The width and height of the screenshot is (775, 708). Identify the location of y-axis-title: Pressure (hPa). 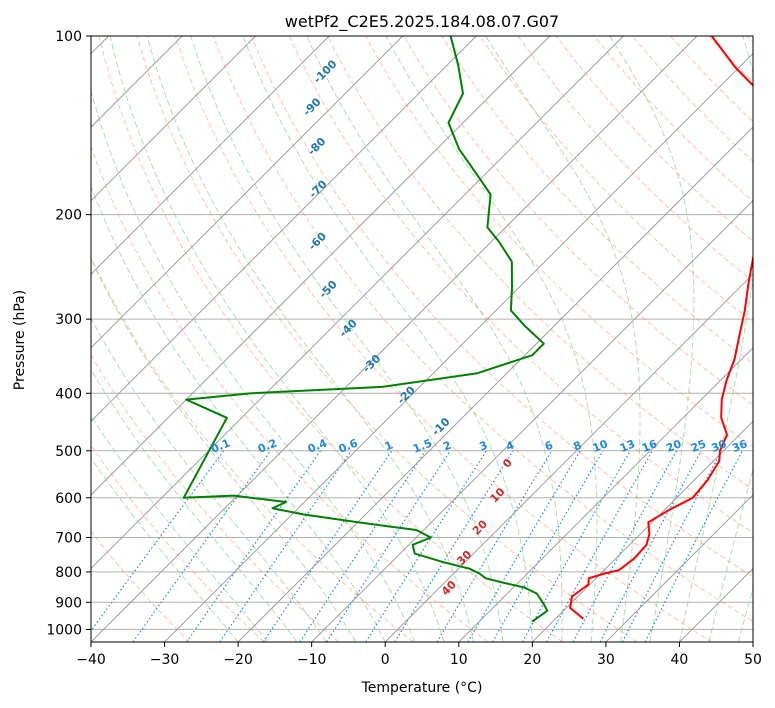
(20, 340).